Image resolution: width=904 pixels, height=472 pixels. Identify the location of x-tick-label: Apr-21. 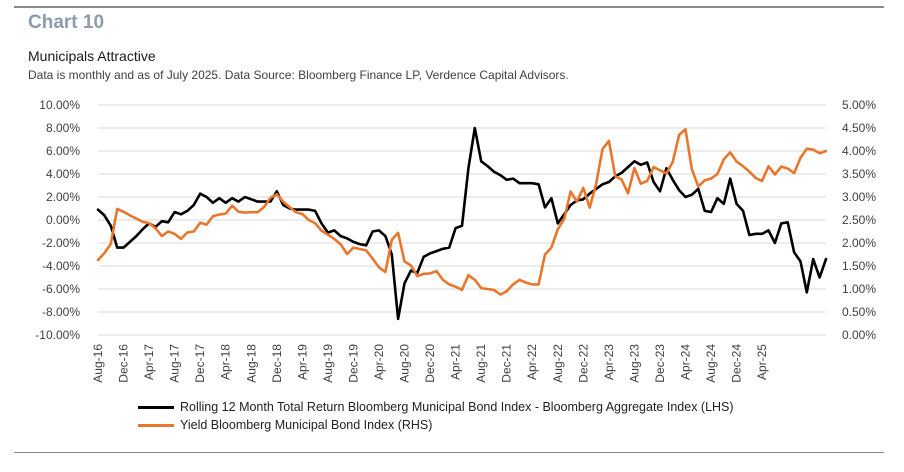
(456, 362).